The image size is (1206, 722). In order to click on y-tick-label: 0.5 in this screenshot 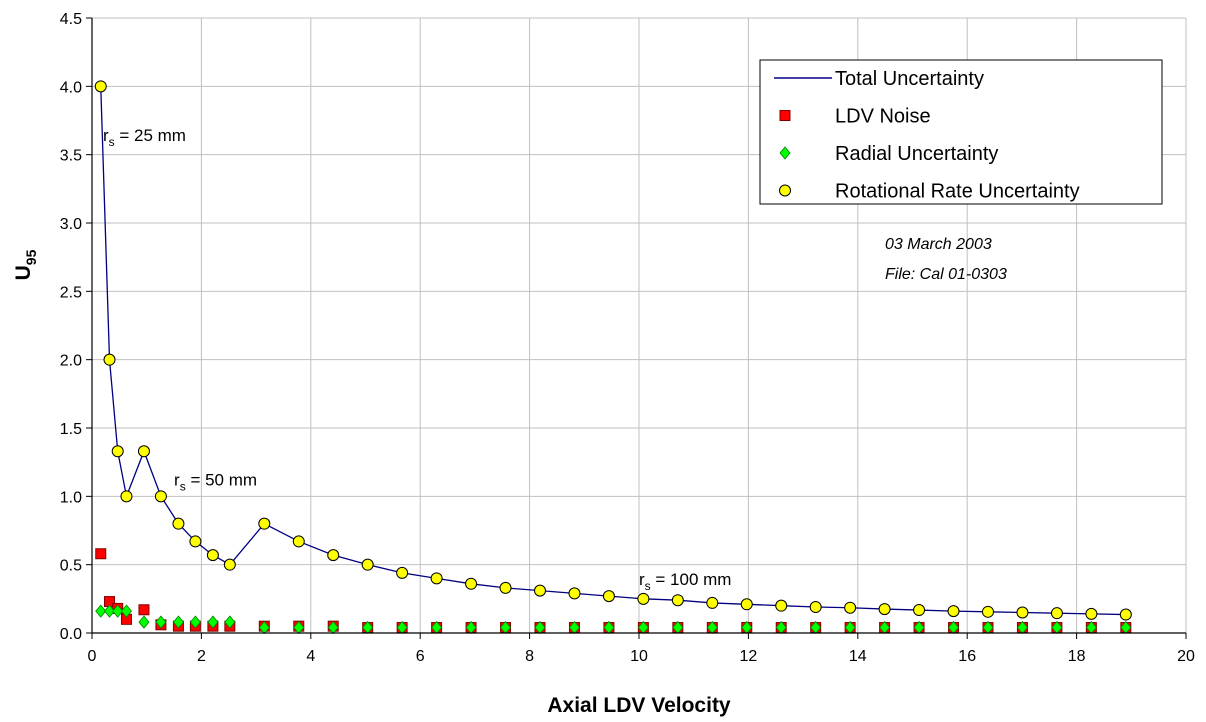, I will do `click(71, 566)`.